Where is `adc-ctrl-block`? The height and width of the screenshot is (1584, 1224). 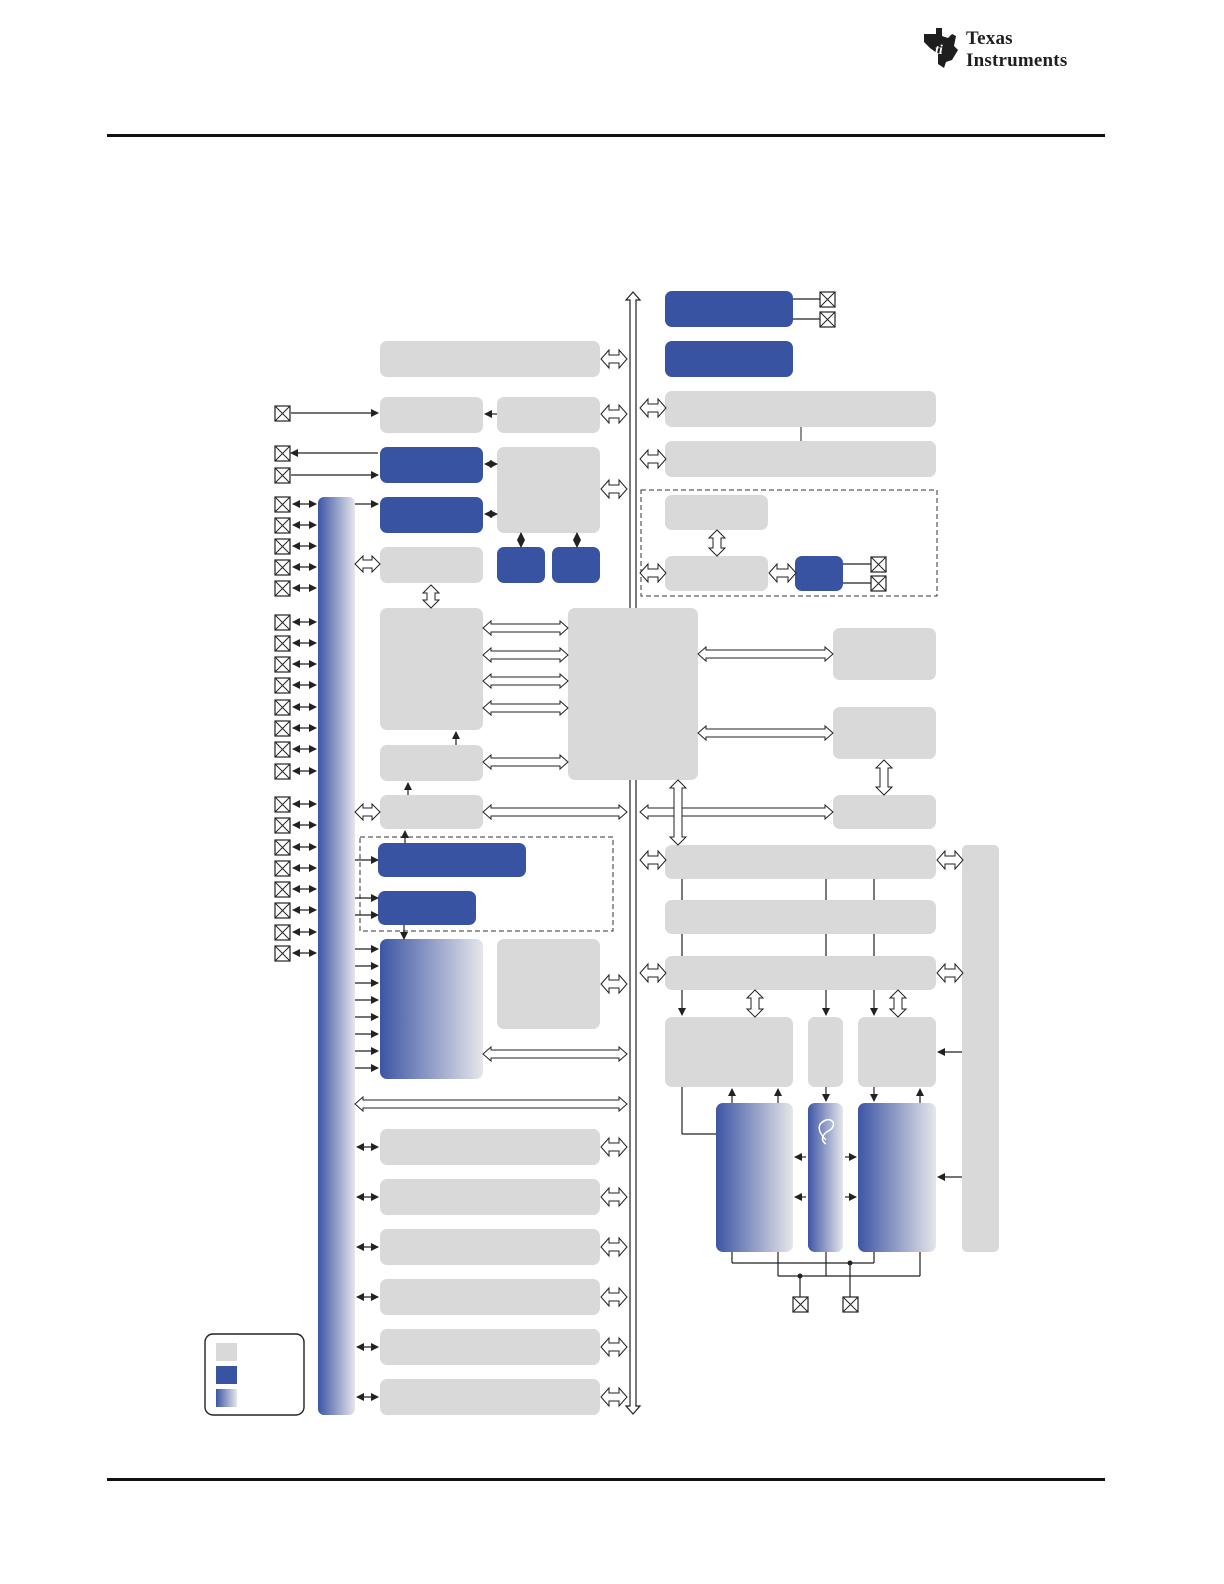
adc-ctrl-block is located at coordinates (800, 862).